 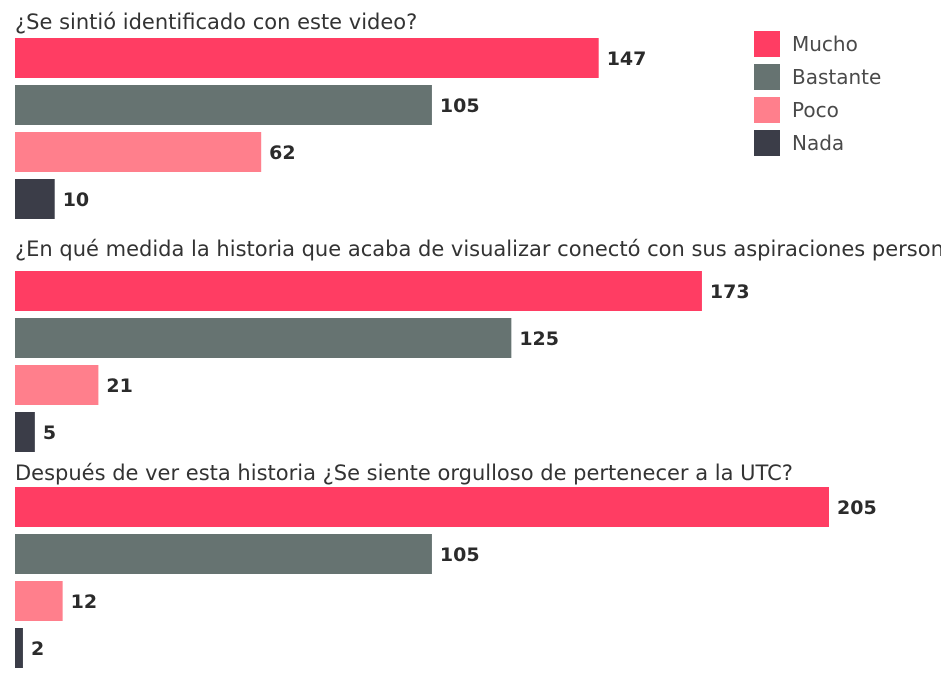 What do you see at coordinates (815, 110) in the screenshot?
I see `legend-label-poco: Poco` at bounding box center [815, 110].